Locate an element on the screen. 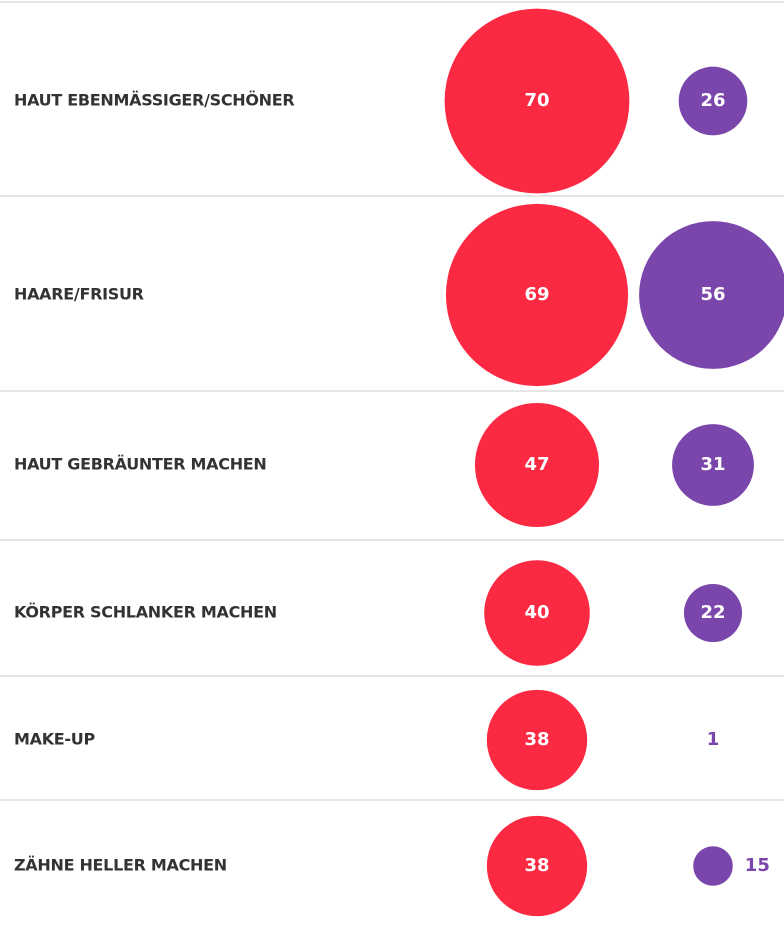  value-label: 69 is located at coordinates (536, 294).